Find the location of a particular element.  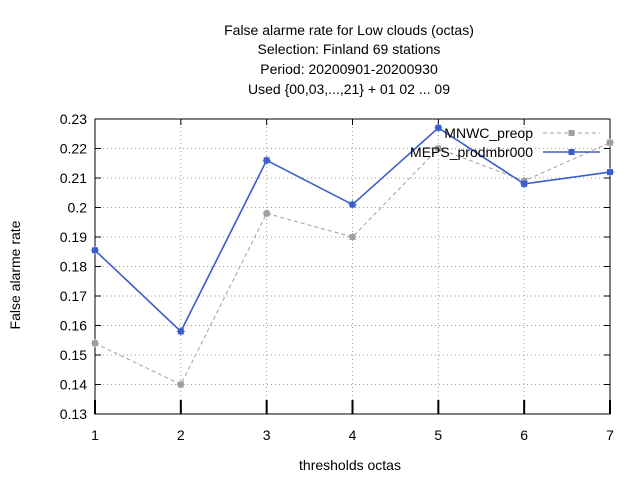

x-tick-label: 2 is located at coordinates (181, 435).